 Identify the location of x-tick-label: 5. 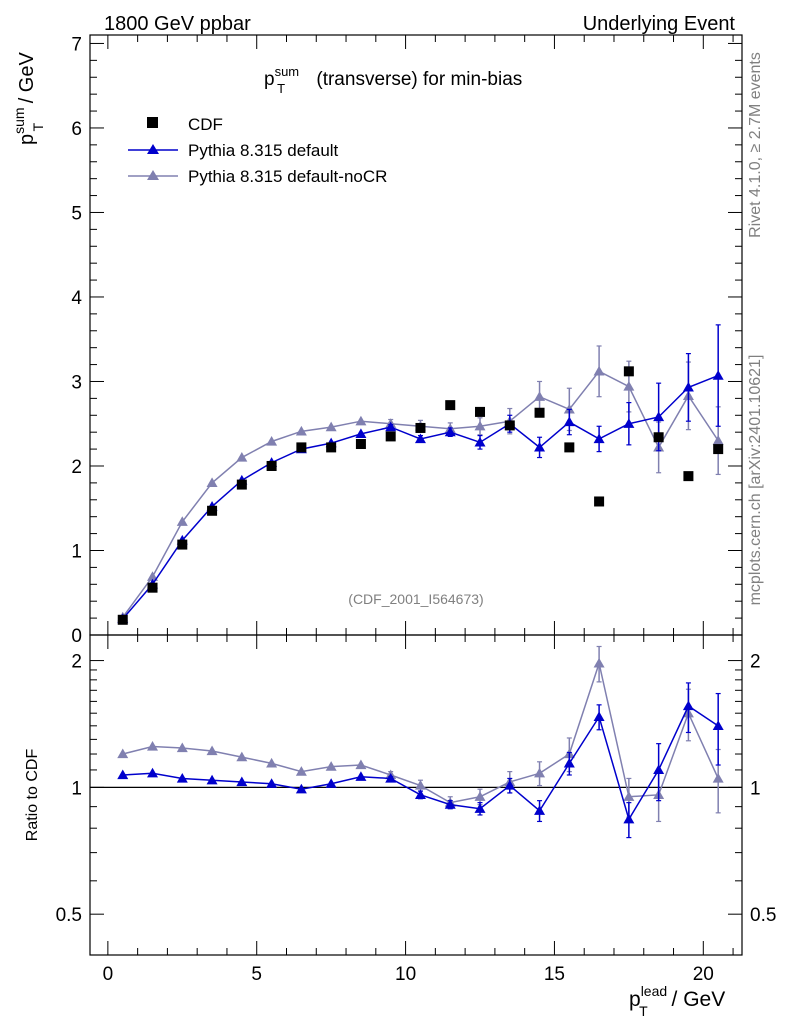
(256, 974).